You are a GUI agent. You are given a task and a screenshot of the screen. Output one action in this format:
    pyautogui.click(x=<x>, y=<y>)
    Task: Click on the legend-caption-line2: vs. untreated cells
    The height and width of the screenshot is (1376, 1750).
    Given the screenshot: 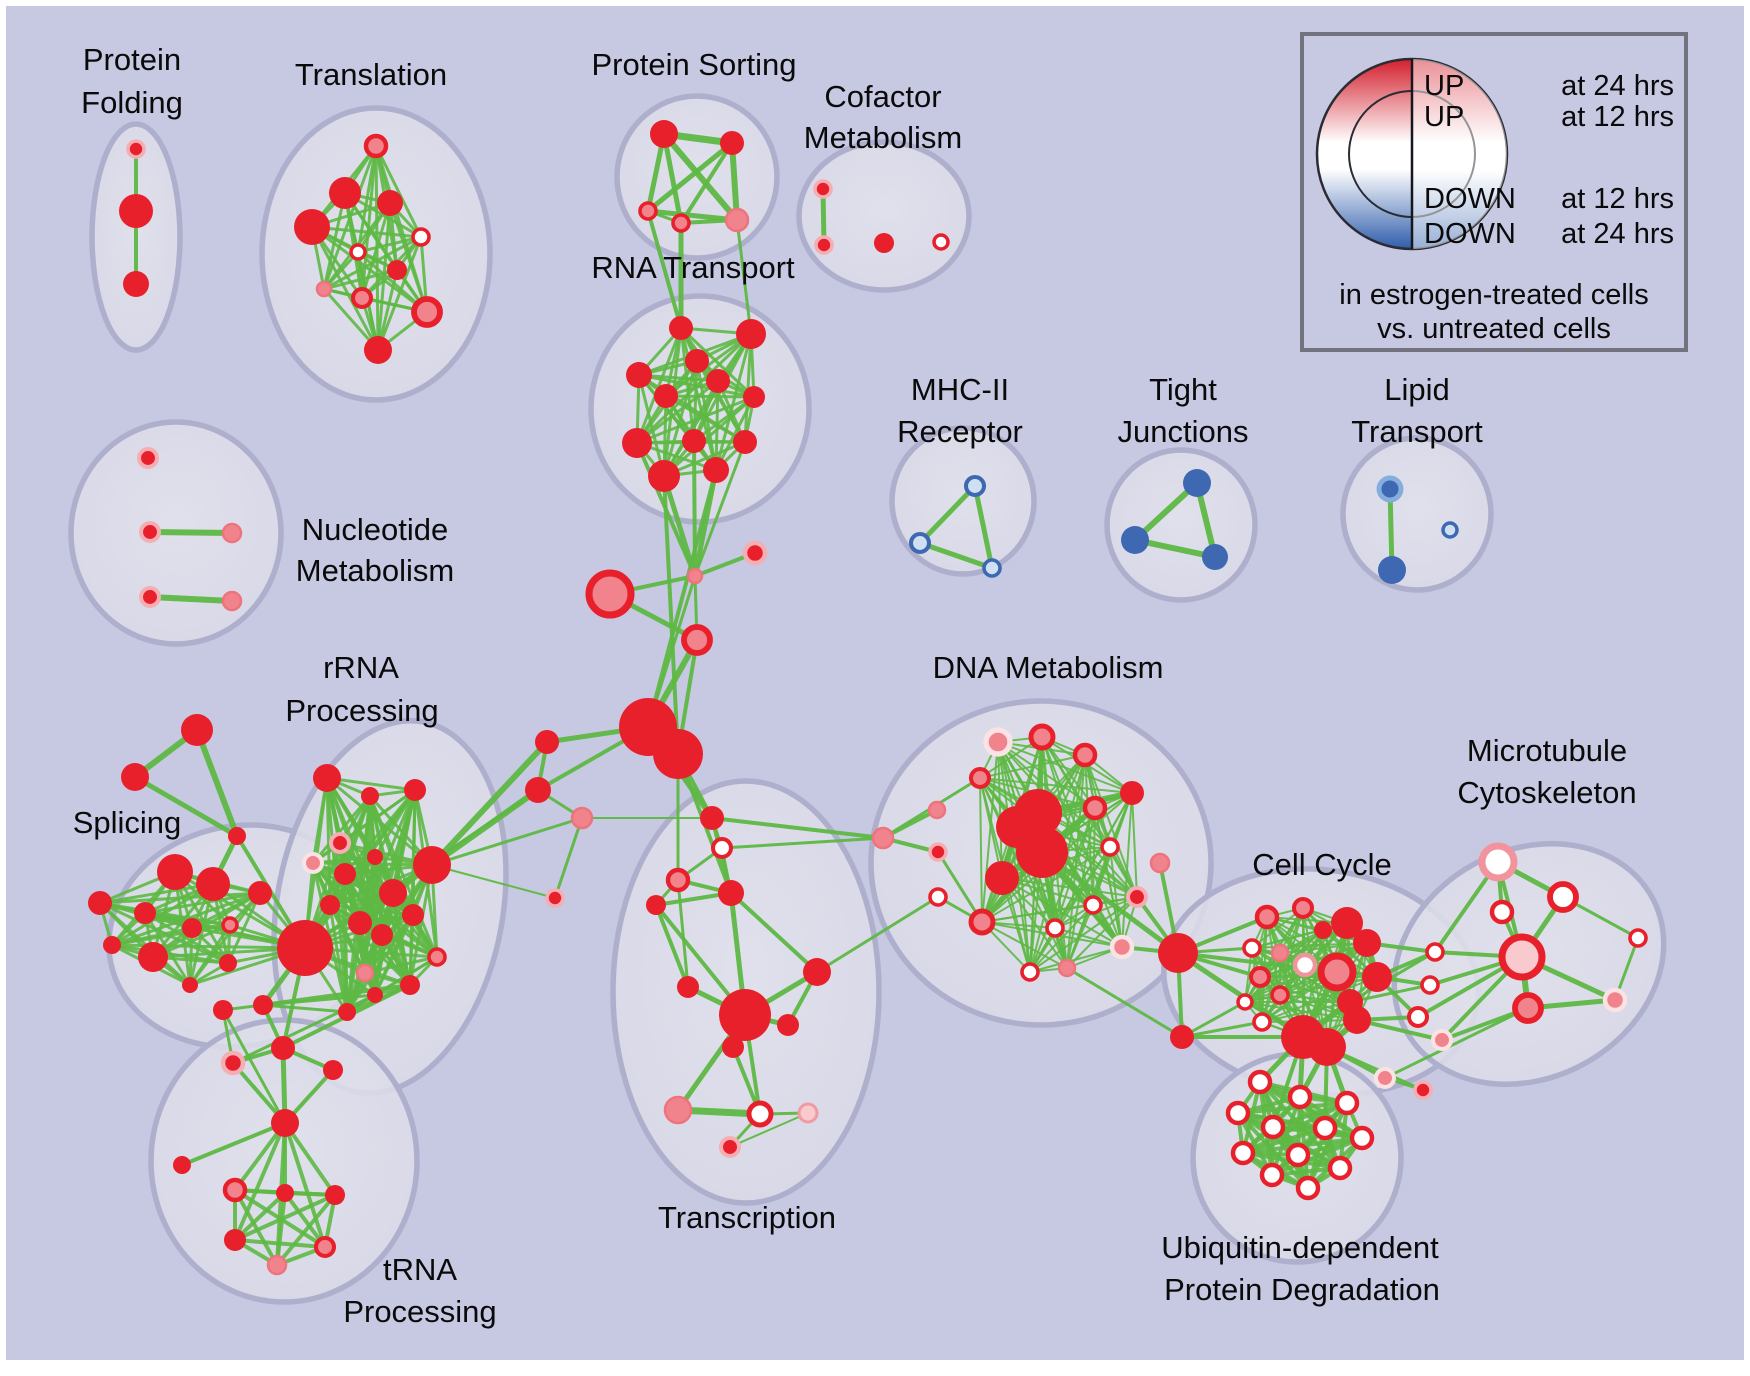 What is the action you would take?
    pyautogui.click(x=1494, y=329)
    